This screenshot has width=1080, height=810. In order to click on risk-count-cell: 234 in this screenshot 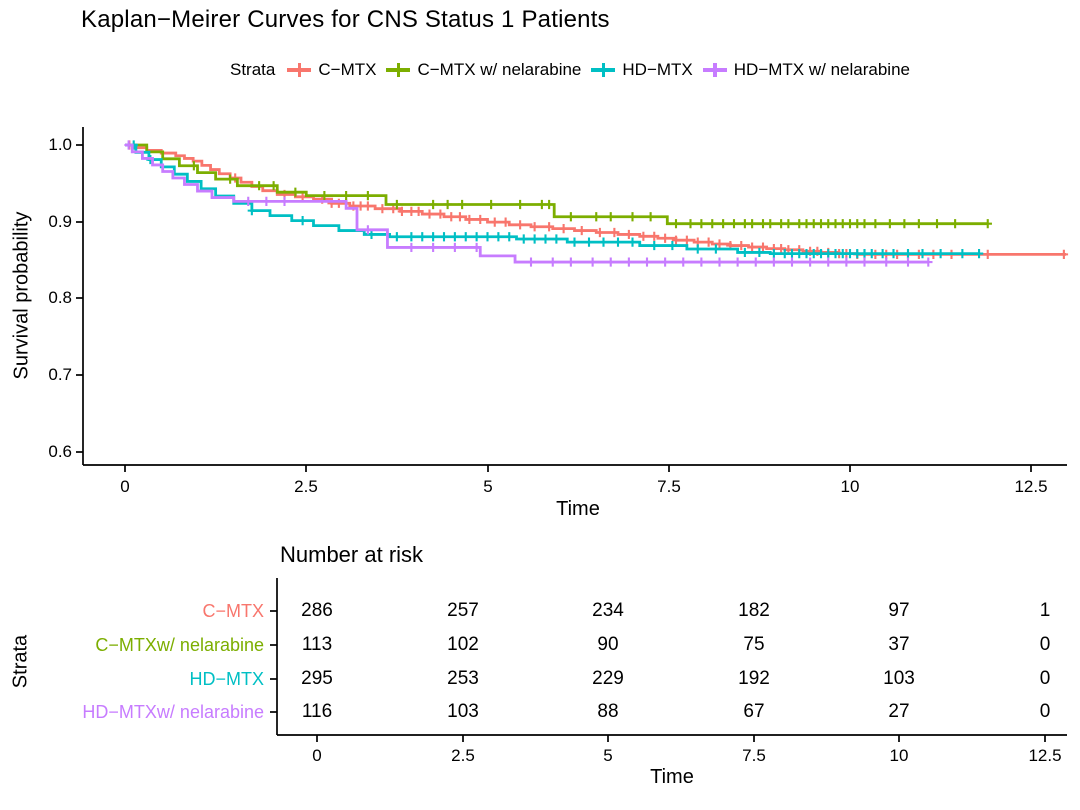, I will do `click(608, 610)`.